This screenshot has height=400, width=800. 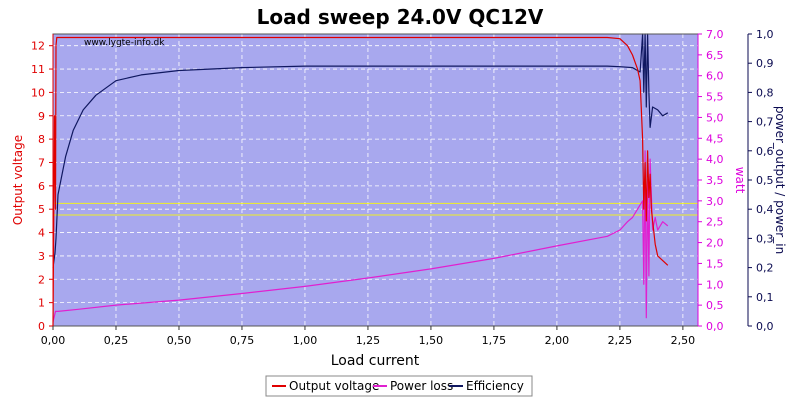 What do you see at coordinates (18, 180) in the screenshot?
I see `y-axis-left-label: Output voltage` at bounding box center [18, 180].